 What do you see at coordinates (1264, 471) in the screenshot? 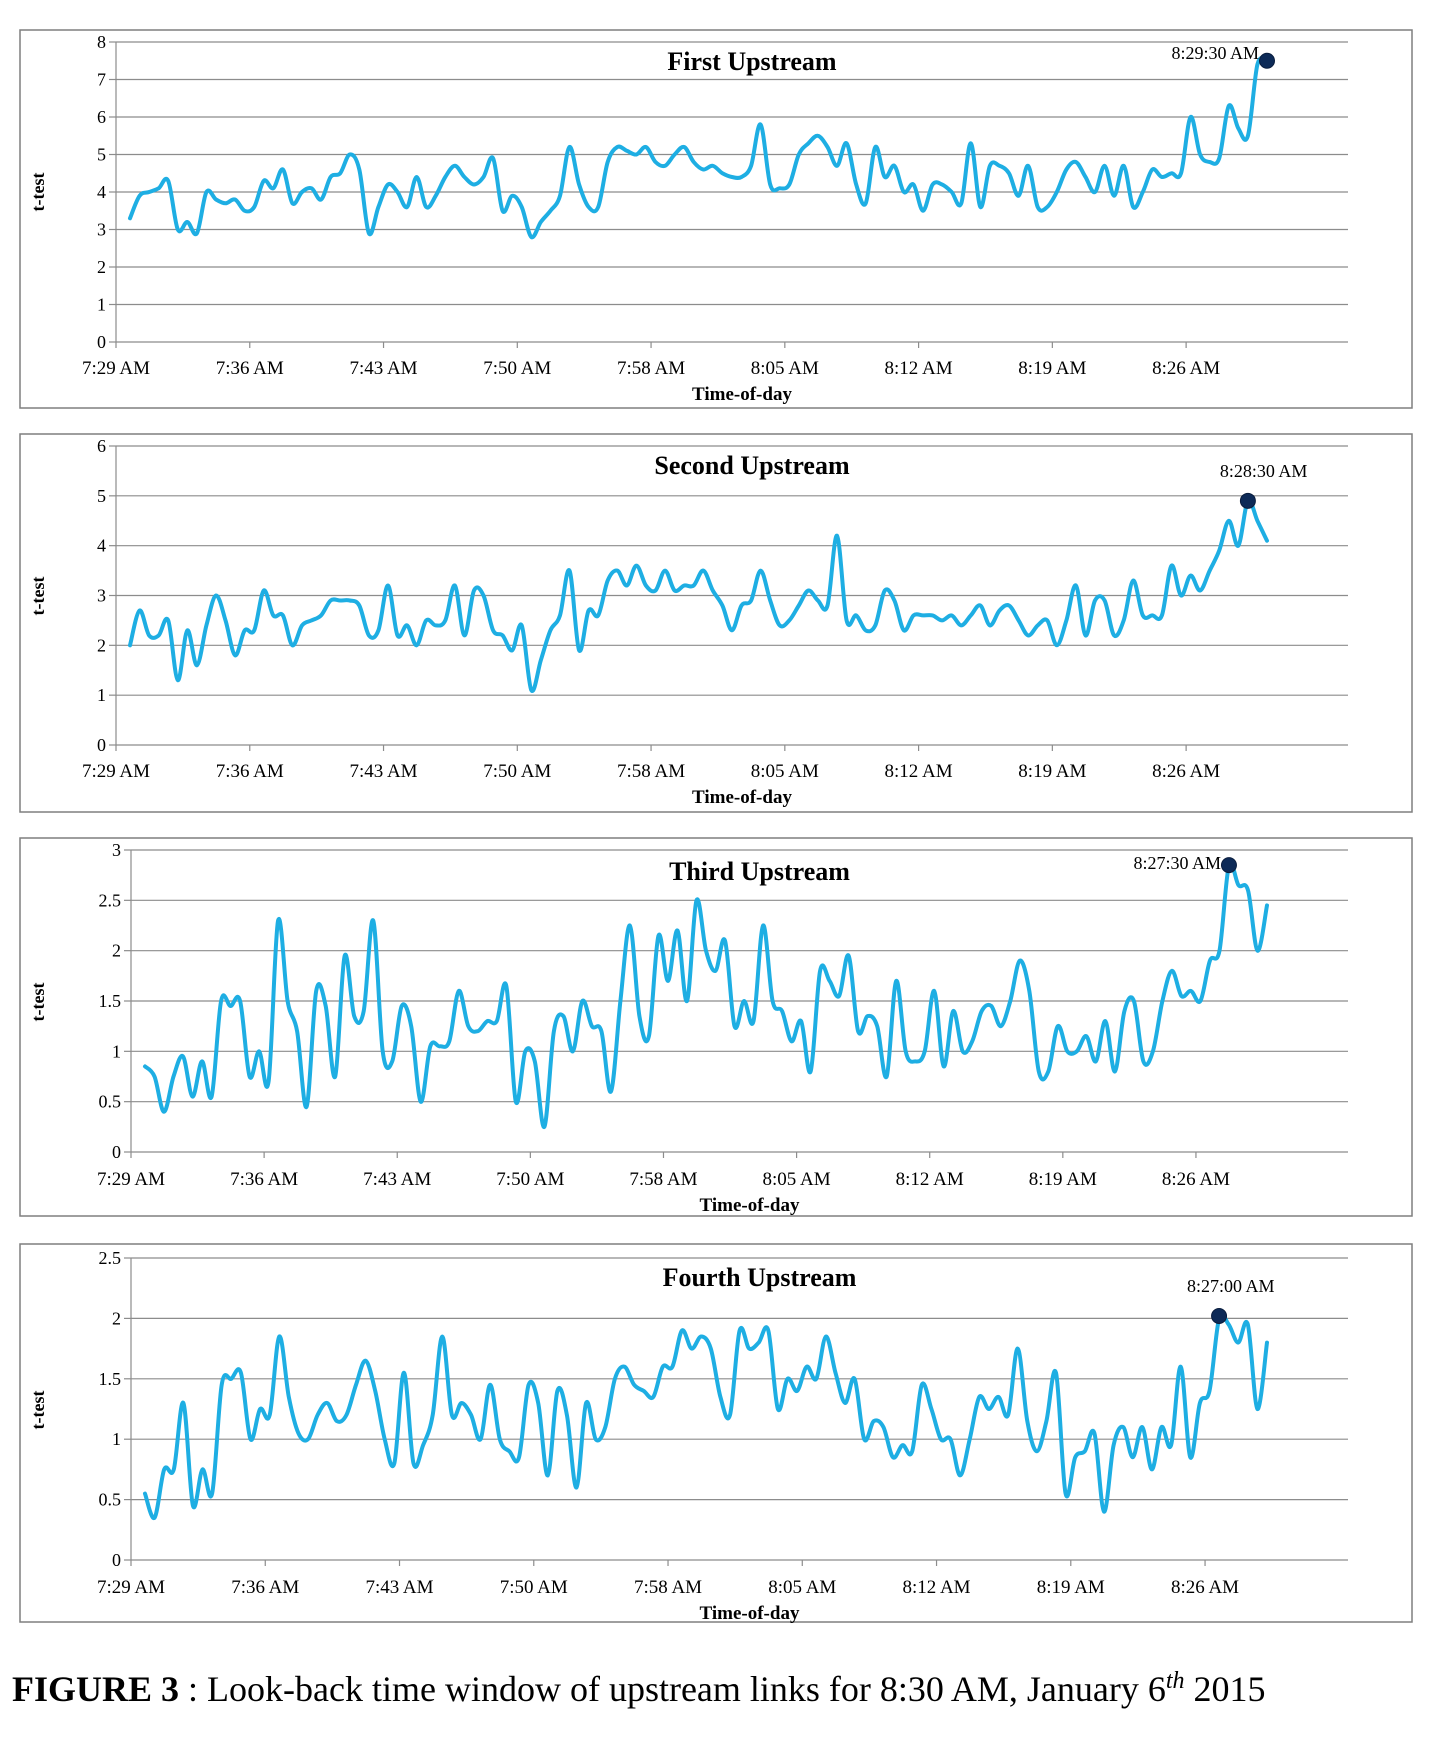
I see `peak-annotation-label: 8:28:30 AM` at bounding box center [1264, 471].